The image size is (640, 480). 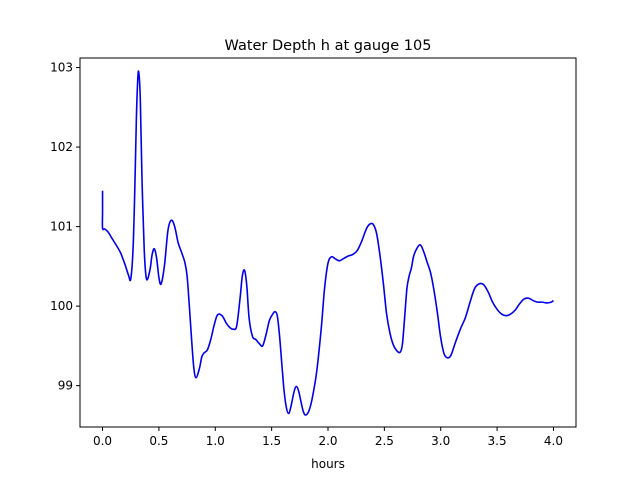 I want to click on y-tick-label: 102, so click(x=61, y=147).